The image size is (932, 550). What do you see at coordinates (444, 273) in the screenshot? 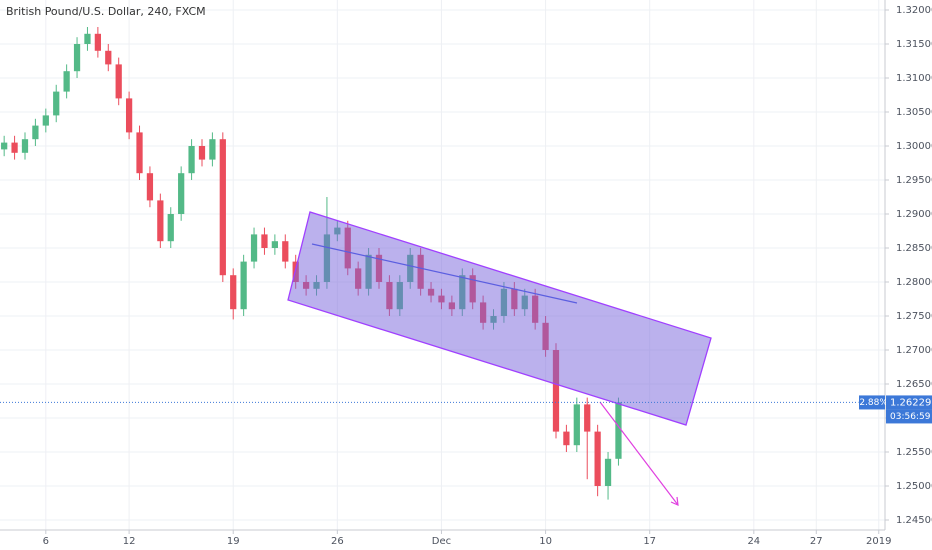
I see `trend-line` at bounding box center [444, 273].